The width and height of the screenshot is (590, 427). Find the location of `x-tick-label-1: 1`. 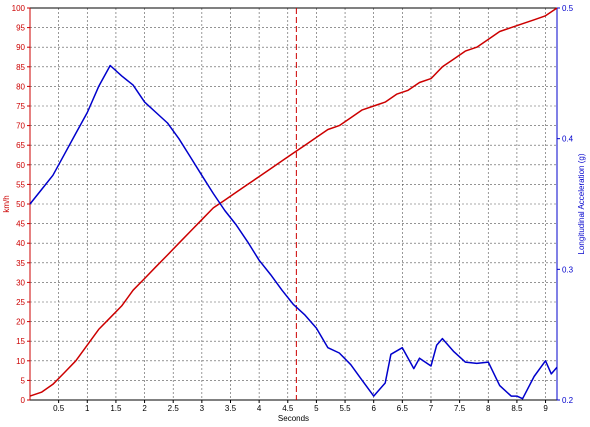

x-tick-label-1: 1 is located at coordinates (87, 408).